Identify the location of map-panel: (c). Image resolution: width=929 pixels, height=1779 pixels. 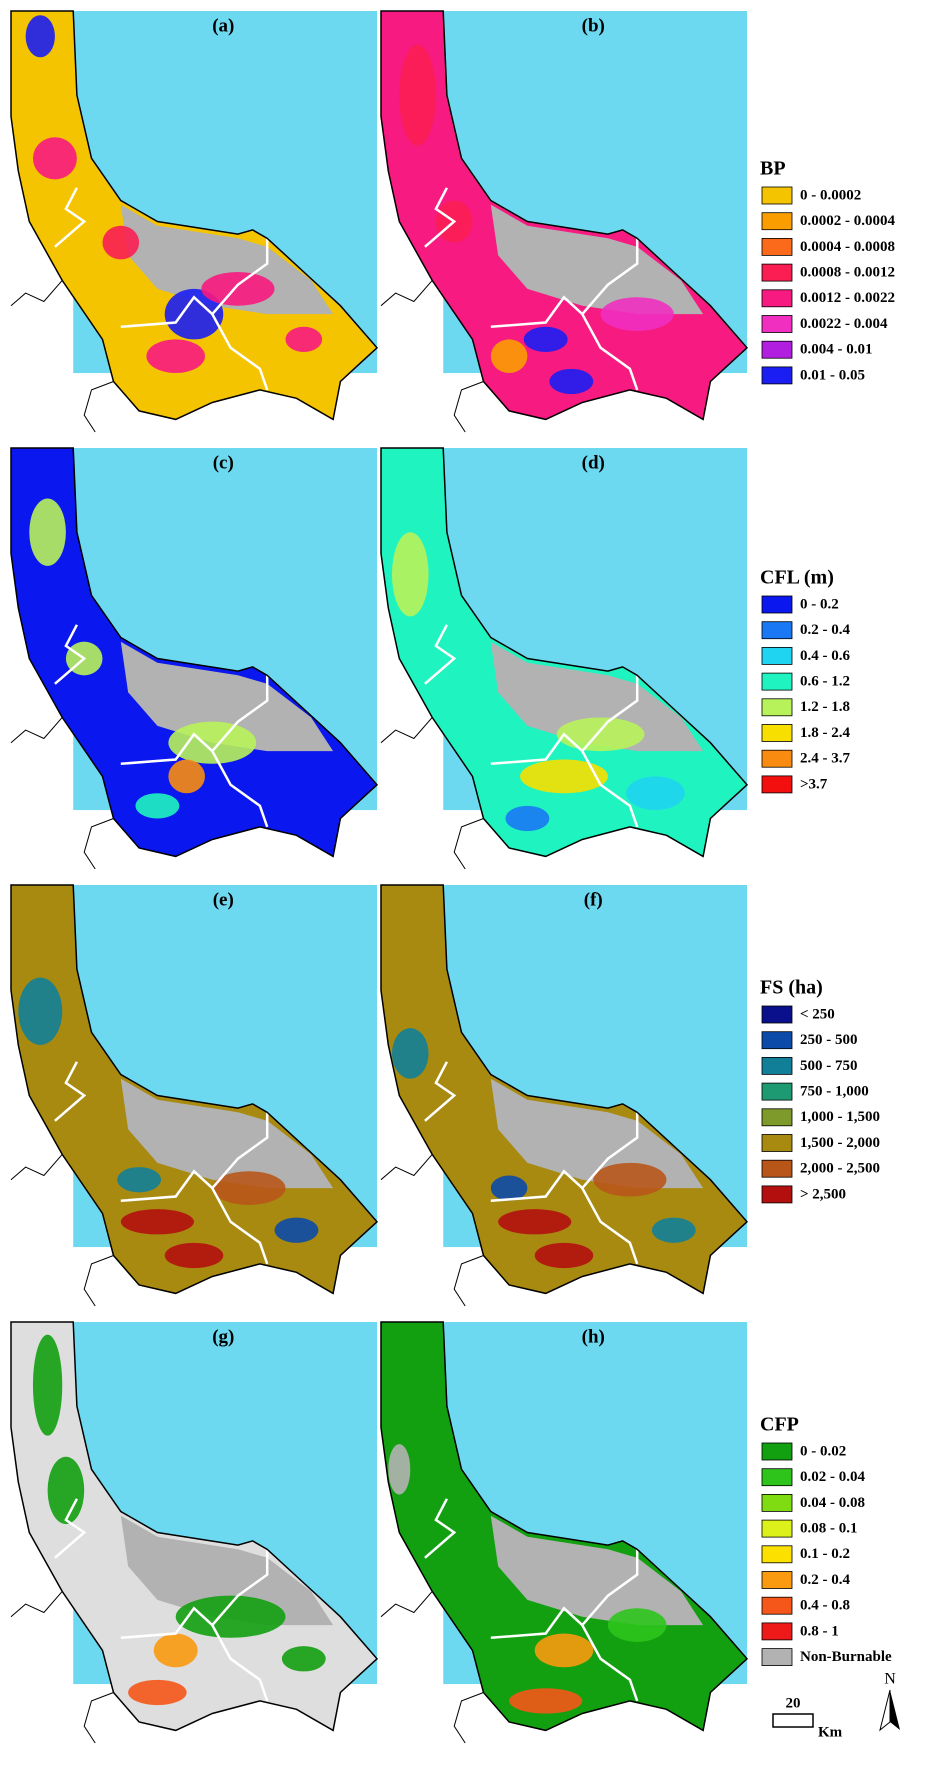
(194, 658).